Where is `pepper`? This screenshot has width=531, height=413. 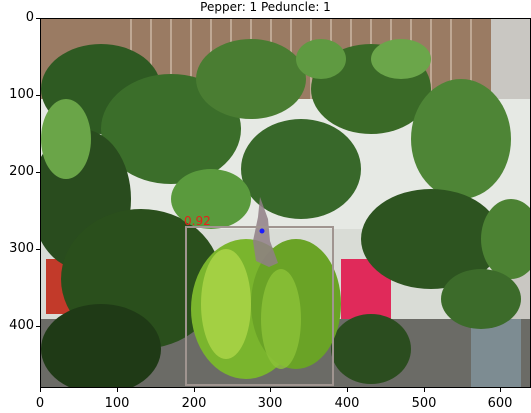 pepper is located at coordinates (266, 309).